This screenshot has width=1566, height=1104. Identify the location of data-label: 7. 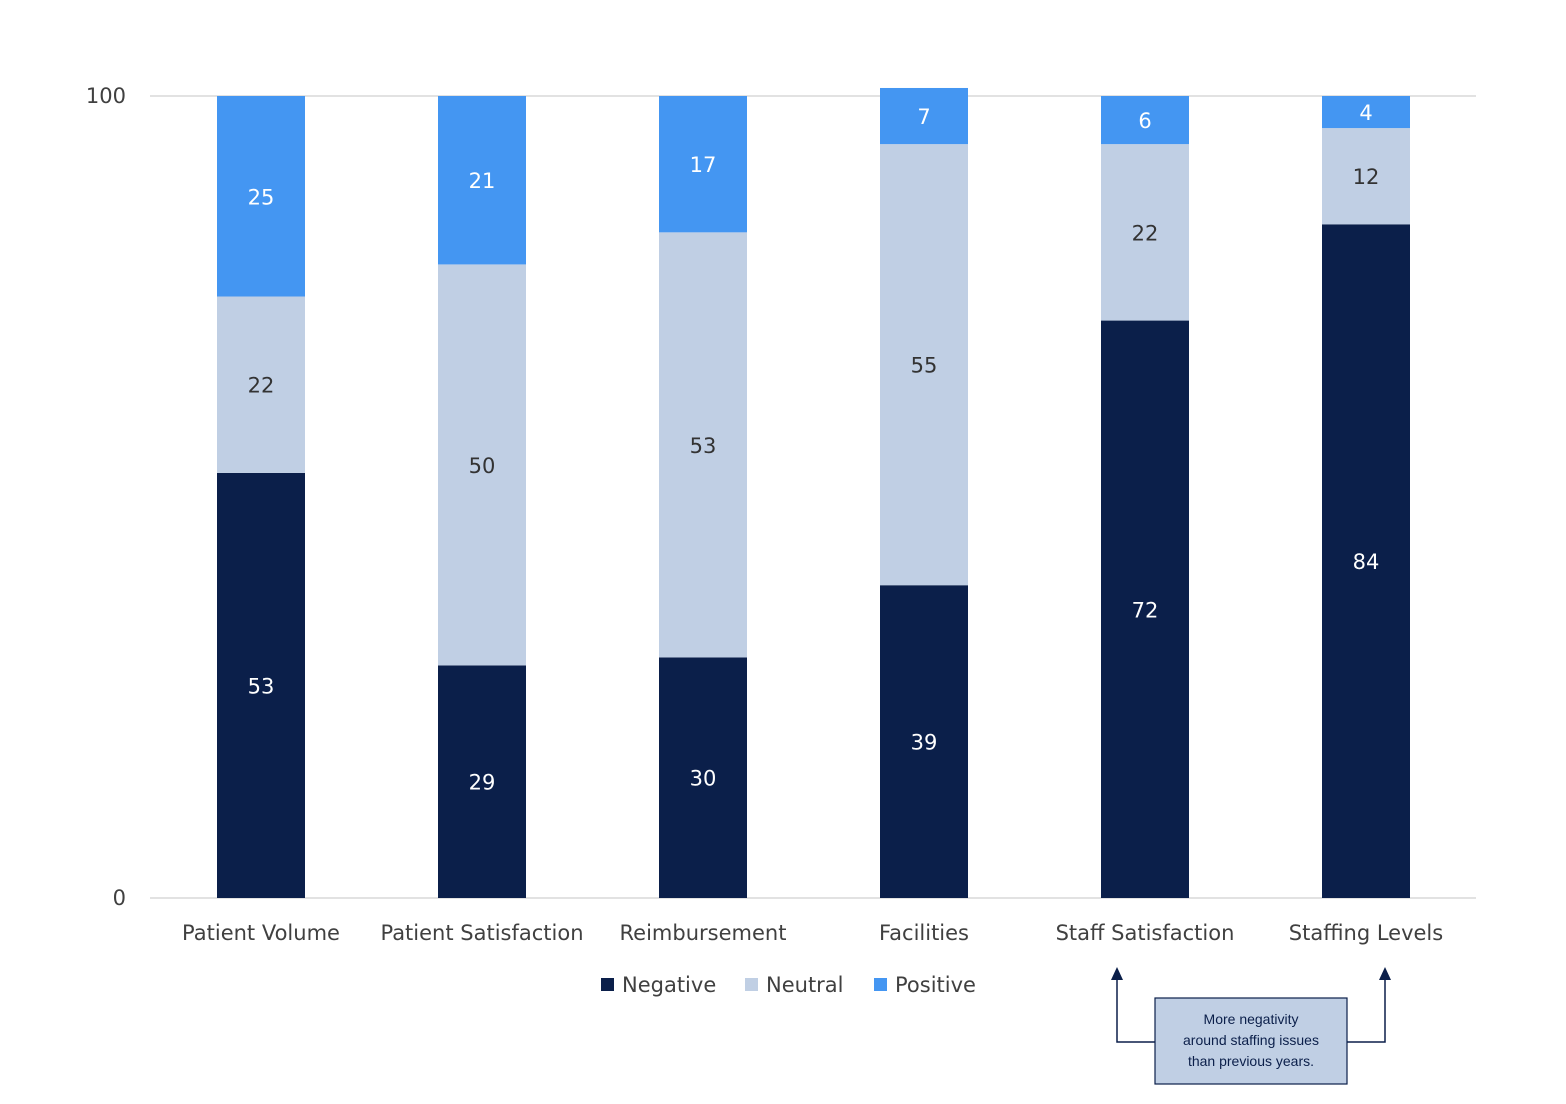
(923, 117).